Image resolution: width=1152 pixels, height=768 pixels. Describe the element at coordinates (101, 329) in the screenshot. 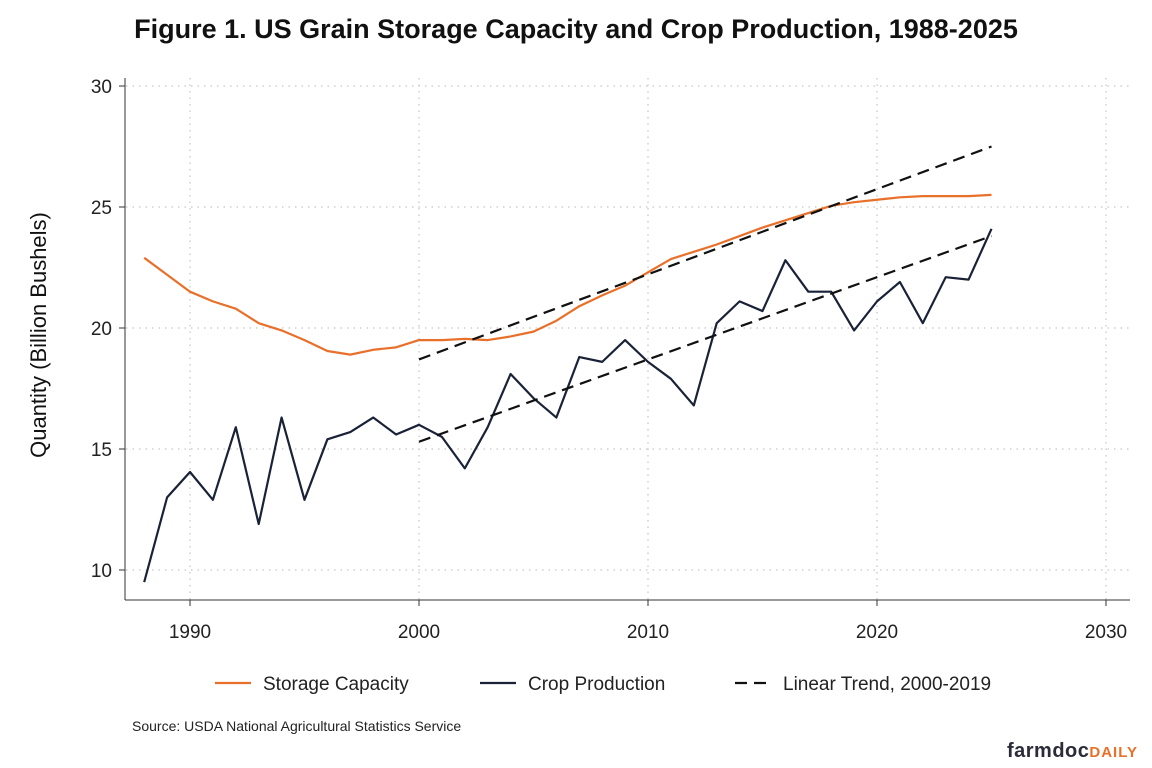

I see `y-tick-label: 20` at that location.